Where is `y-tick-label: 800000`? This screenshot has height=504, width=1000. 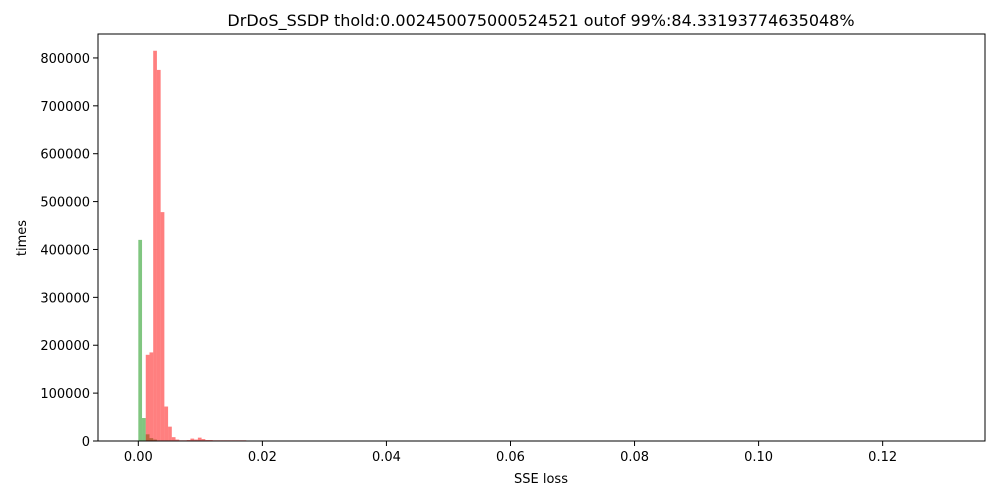
y-tick-label: 800000 is located at coordinates (65, 59).